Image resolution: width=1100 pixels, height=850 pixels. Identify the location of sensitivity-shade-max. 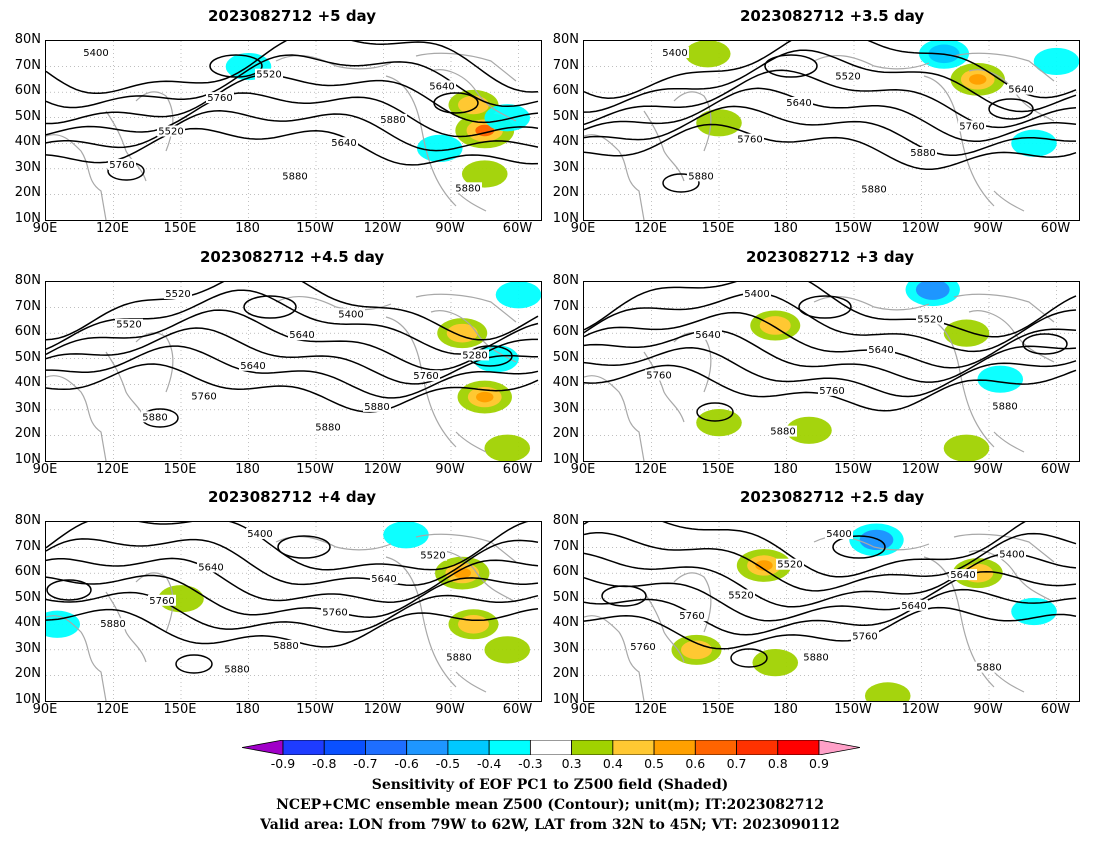
(485, 397).